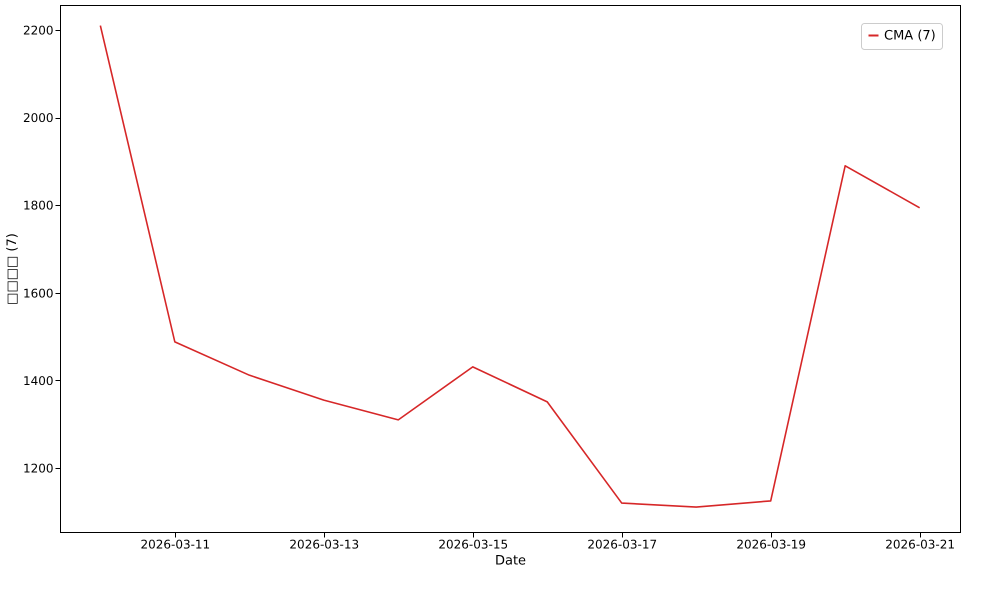 The height and width of the screenshot is (600, 1000). Describe the element at coordinates (38, 469) in the screenshot. I see `y-tick-label: 1200` at that location.